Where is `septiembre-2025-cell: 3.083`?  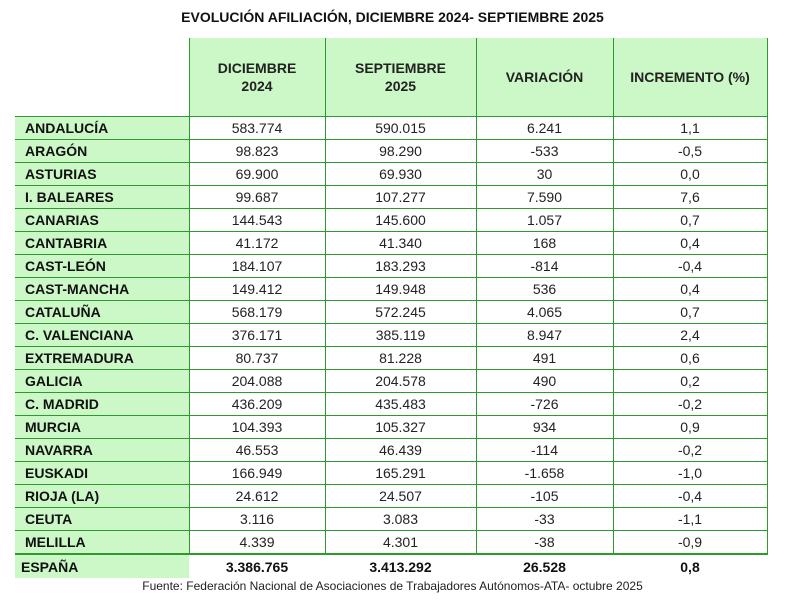
septiembre-2025-cell: 3.083 is located at coordinates (400, 519).